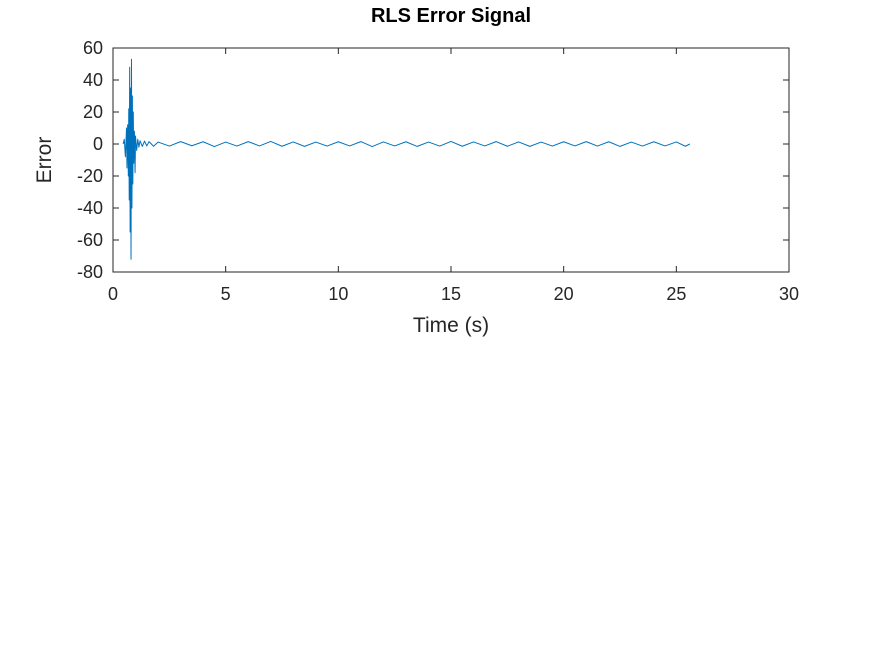 This screenshot has width=871, height=654. I want to click on x-tick-label: 25, so click(676, 294).